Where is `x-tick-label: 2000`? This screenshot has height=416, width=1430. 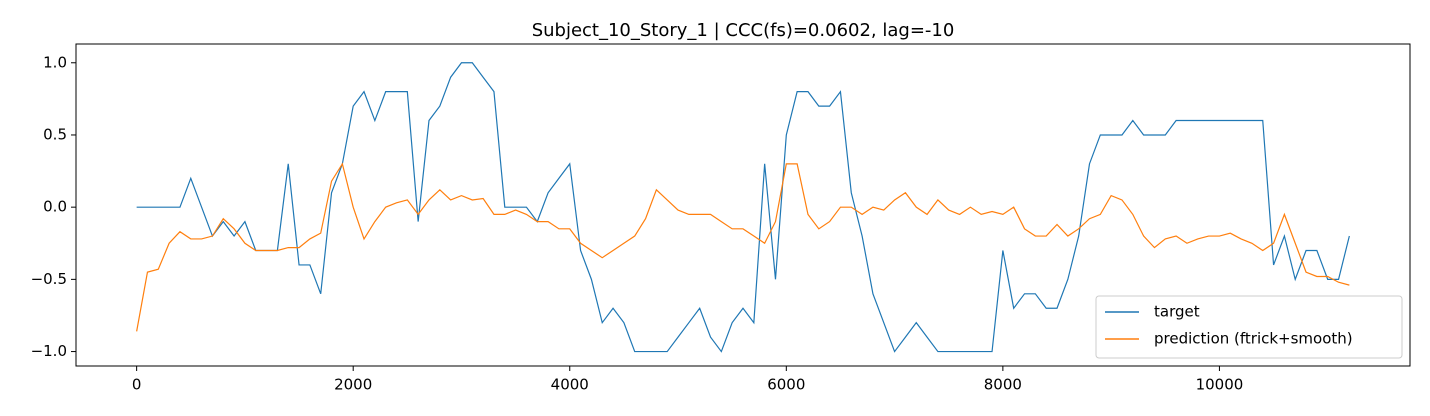 x-tick-label: 2000 is located at coordinates (353, 385).